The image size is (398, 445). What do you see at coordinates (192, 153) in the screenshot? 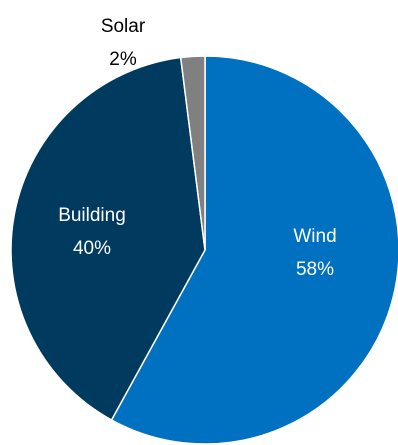
I see `pie-slice-solar` at bounding box center [192, 153].